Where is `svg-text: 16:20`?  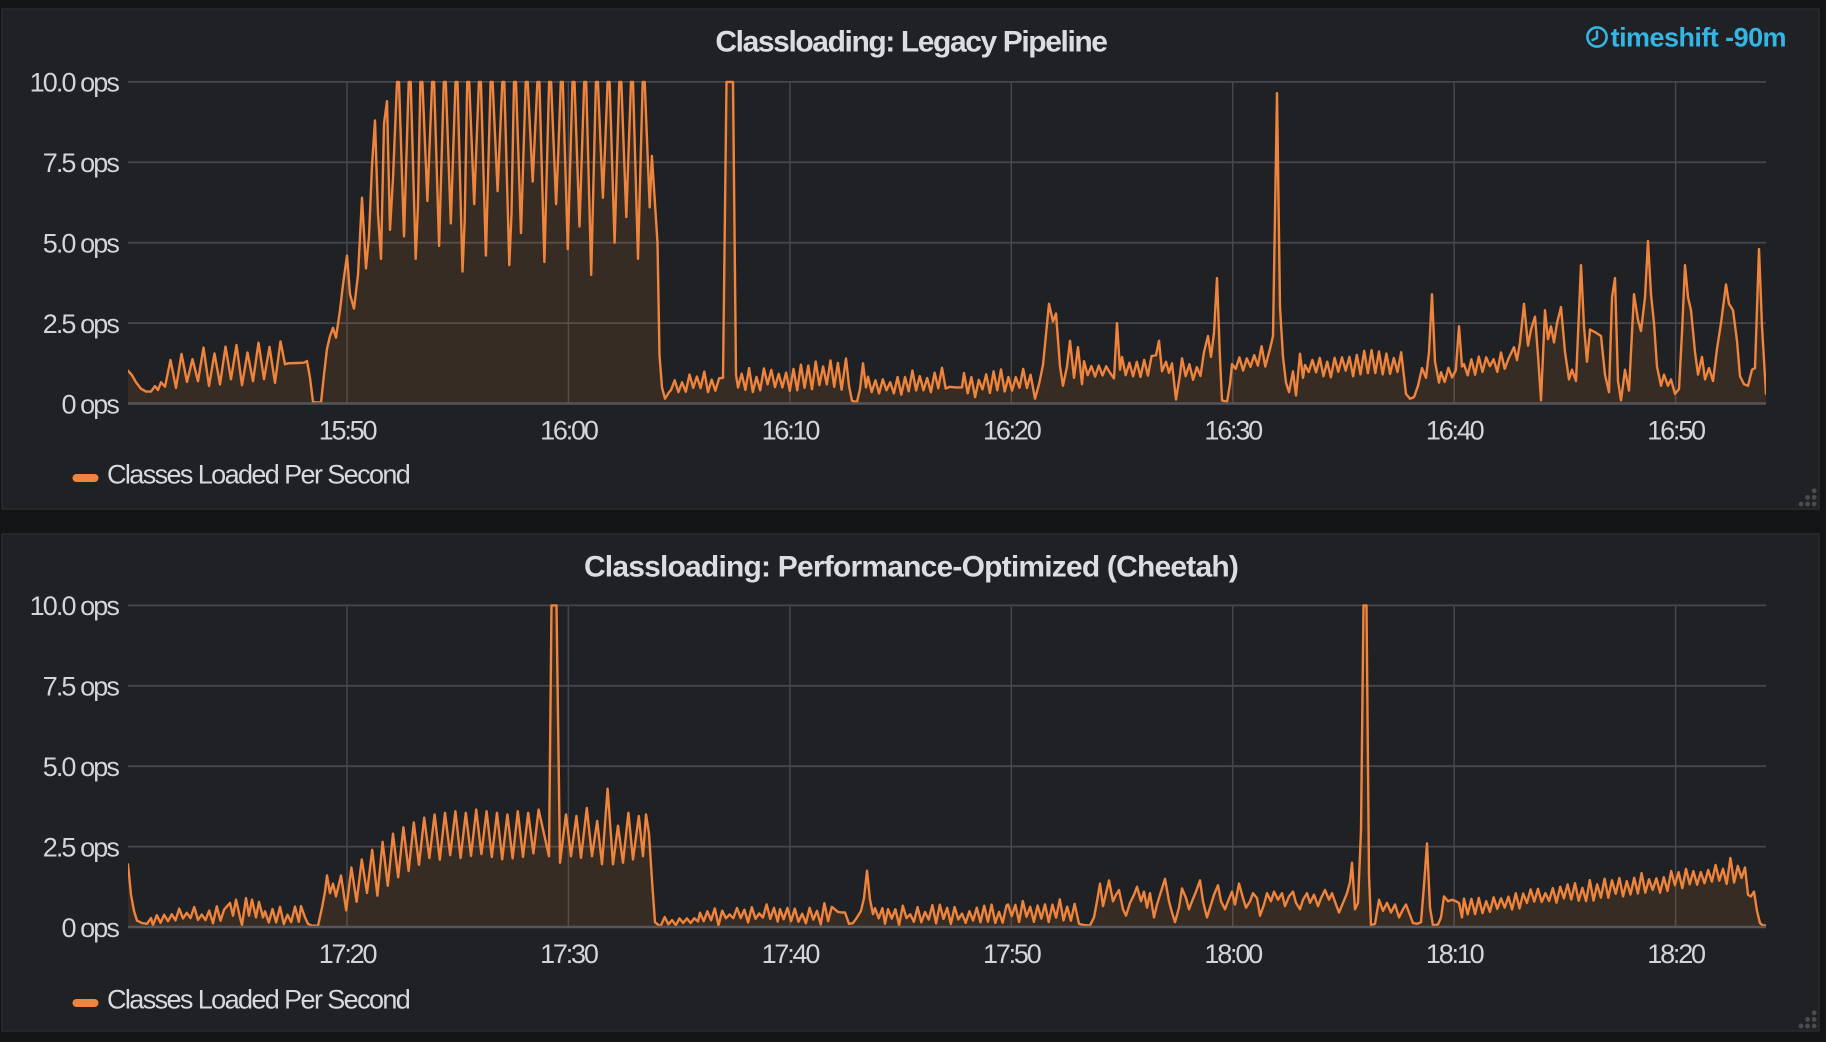 svg-text: 16:20 is located at coordinates (1012, 431).